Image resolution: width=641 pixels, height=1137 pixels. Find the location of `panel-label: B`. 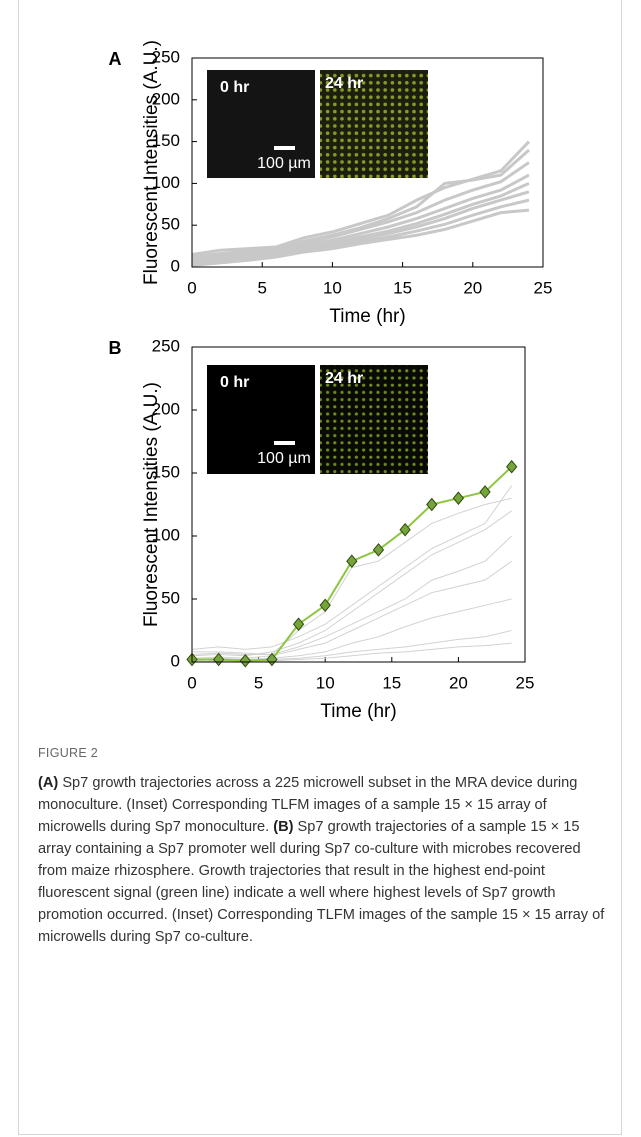

panel-label: B is located at coordinates (115, 348).